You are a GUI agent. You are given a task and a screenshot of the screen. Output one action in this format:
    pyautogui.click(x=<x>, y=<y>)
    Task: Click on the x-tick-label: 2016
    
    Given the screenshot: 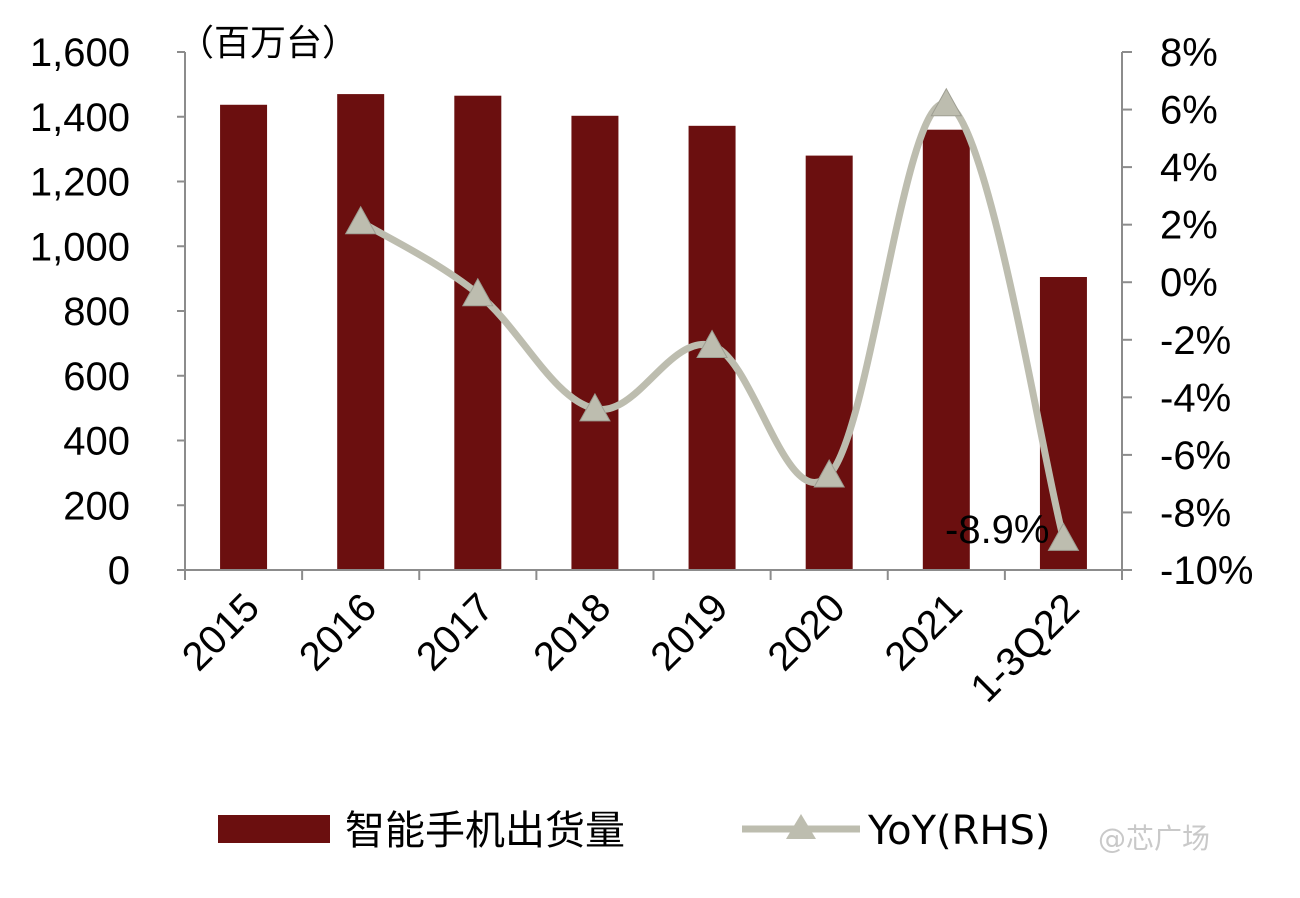 What is the action you would take?
    pyautogui.click(x=338, y=632)
    